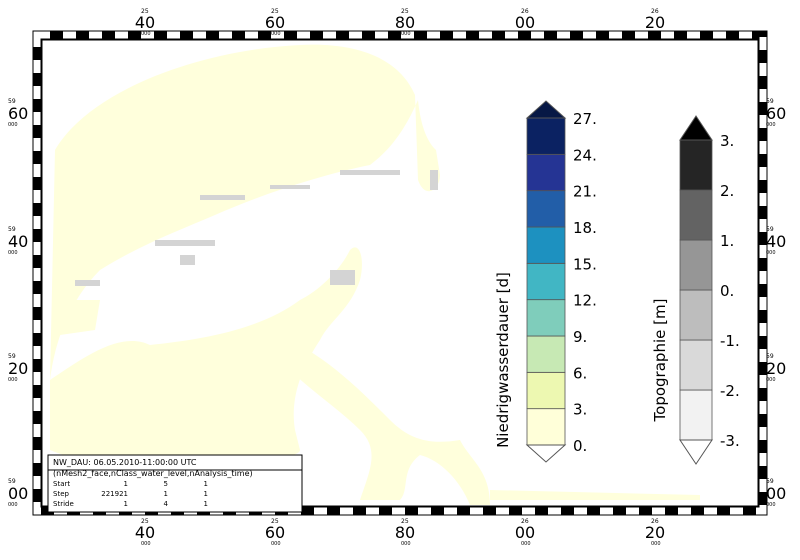 The image size is (800, 560). I want to click on info-cell: Stride, so click(63, 504).